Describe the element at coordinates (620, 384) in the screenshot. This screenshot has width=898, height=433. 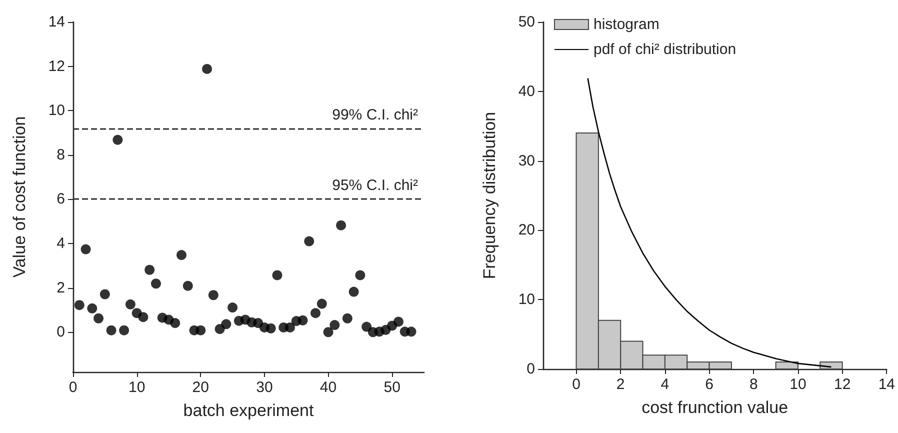
I see `x-tick-label: 2` at that location.